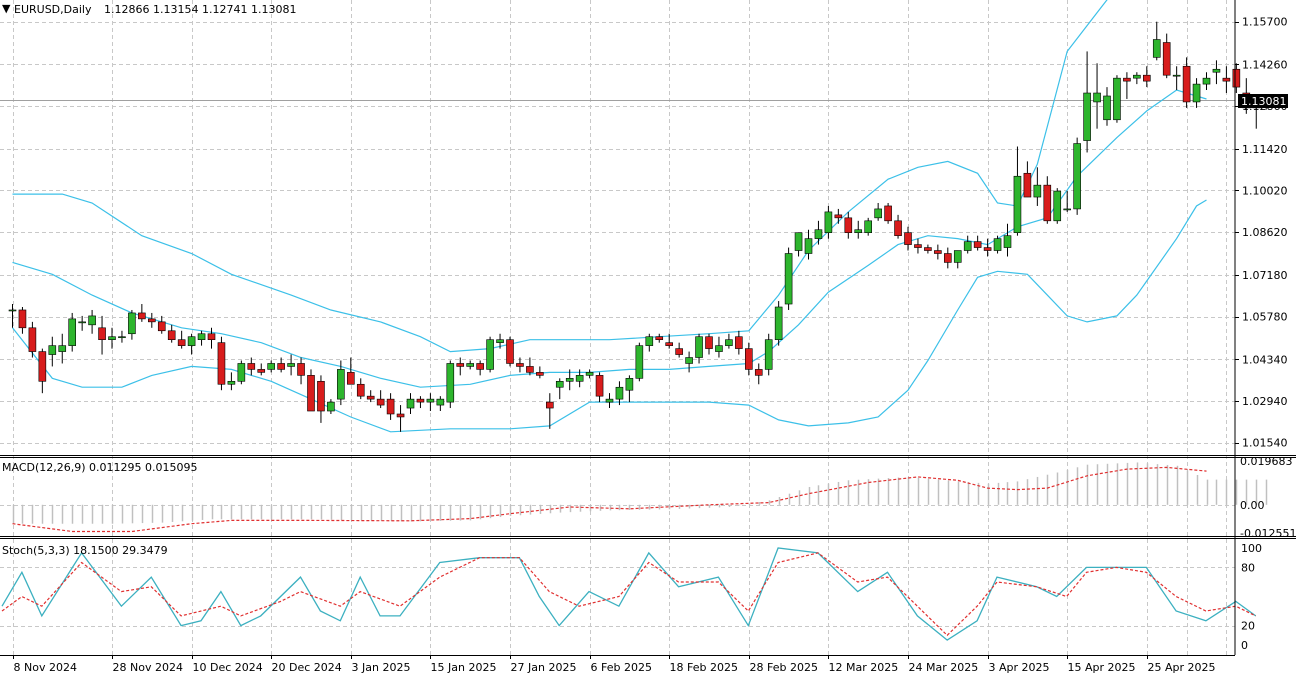 The width and height of the screenshot is (1296, 678). Describe the element at coordinates (148, 667) in the screenshot. I see `date-label: 28 Nov 2024` at that location.